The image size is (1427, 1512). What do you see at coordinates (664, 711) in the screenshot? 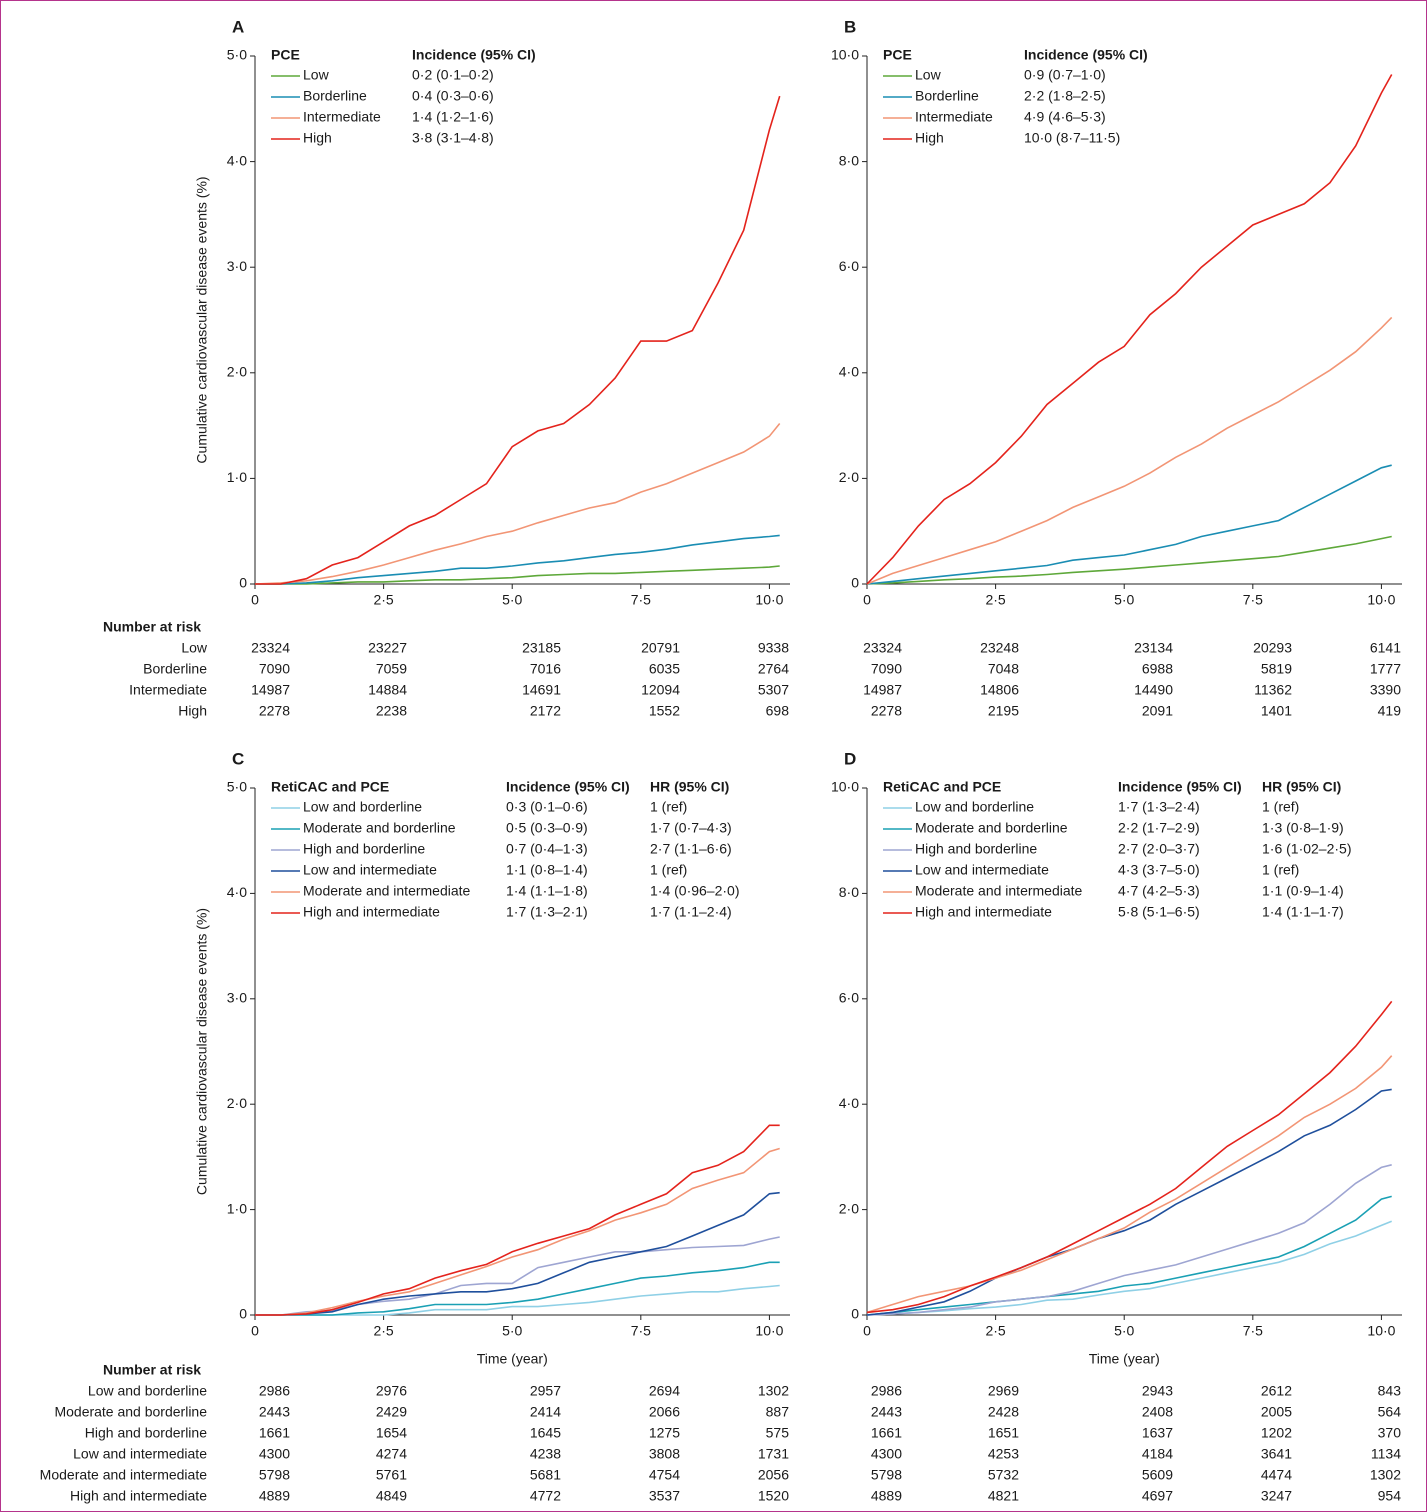
I see `risk-count: 1552` at bounding box center [664, 711].